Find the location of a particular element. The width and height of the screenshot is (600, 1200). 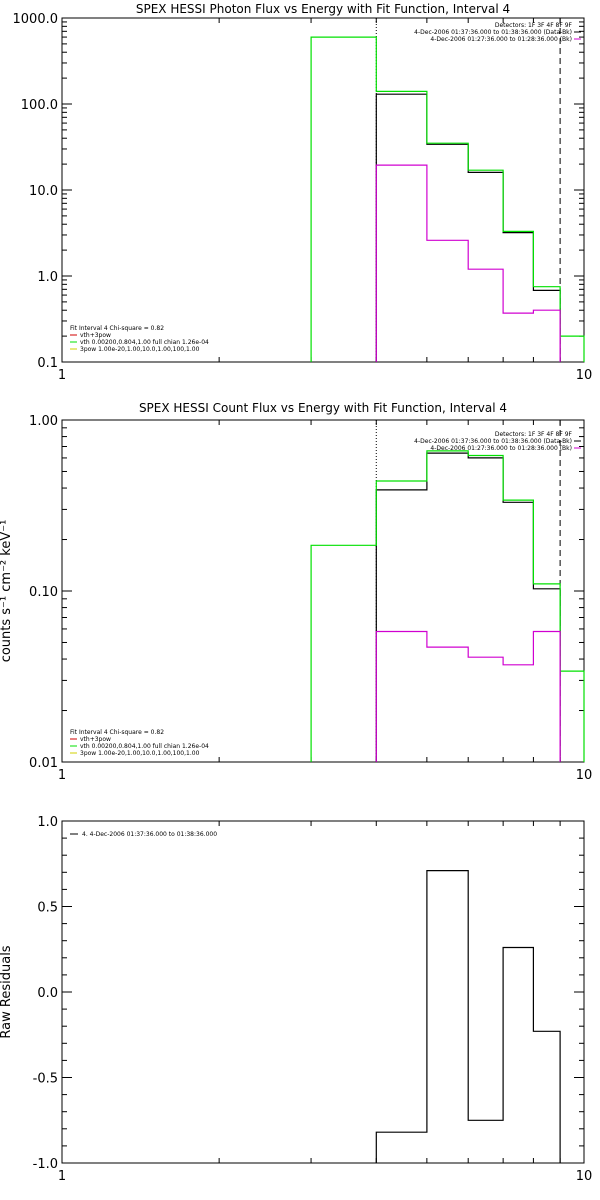

y-tick-label: 0.0 is located at coordinates (47, 993).